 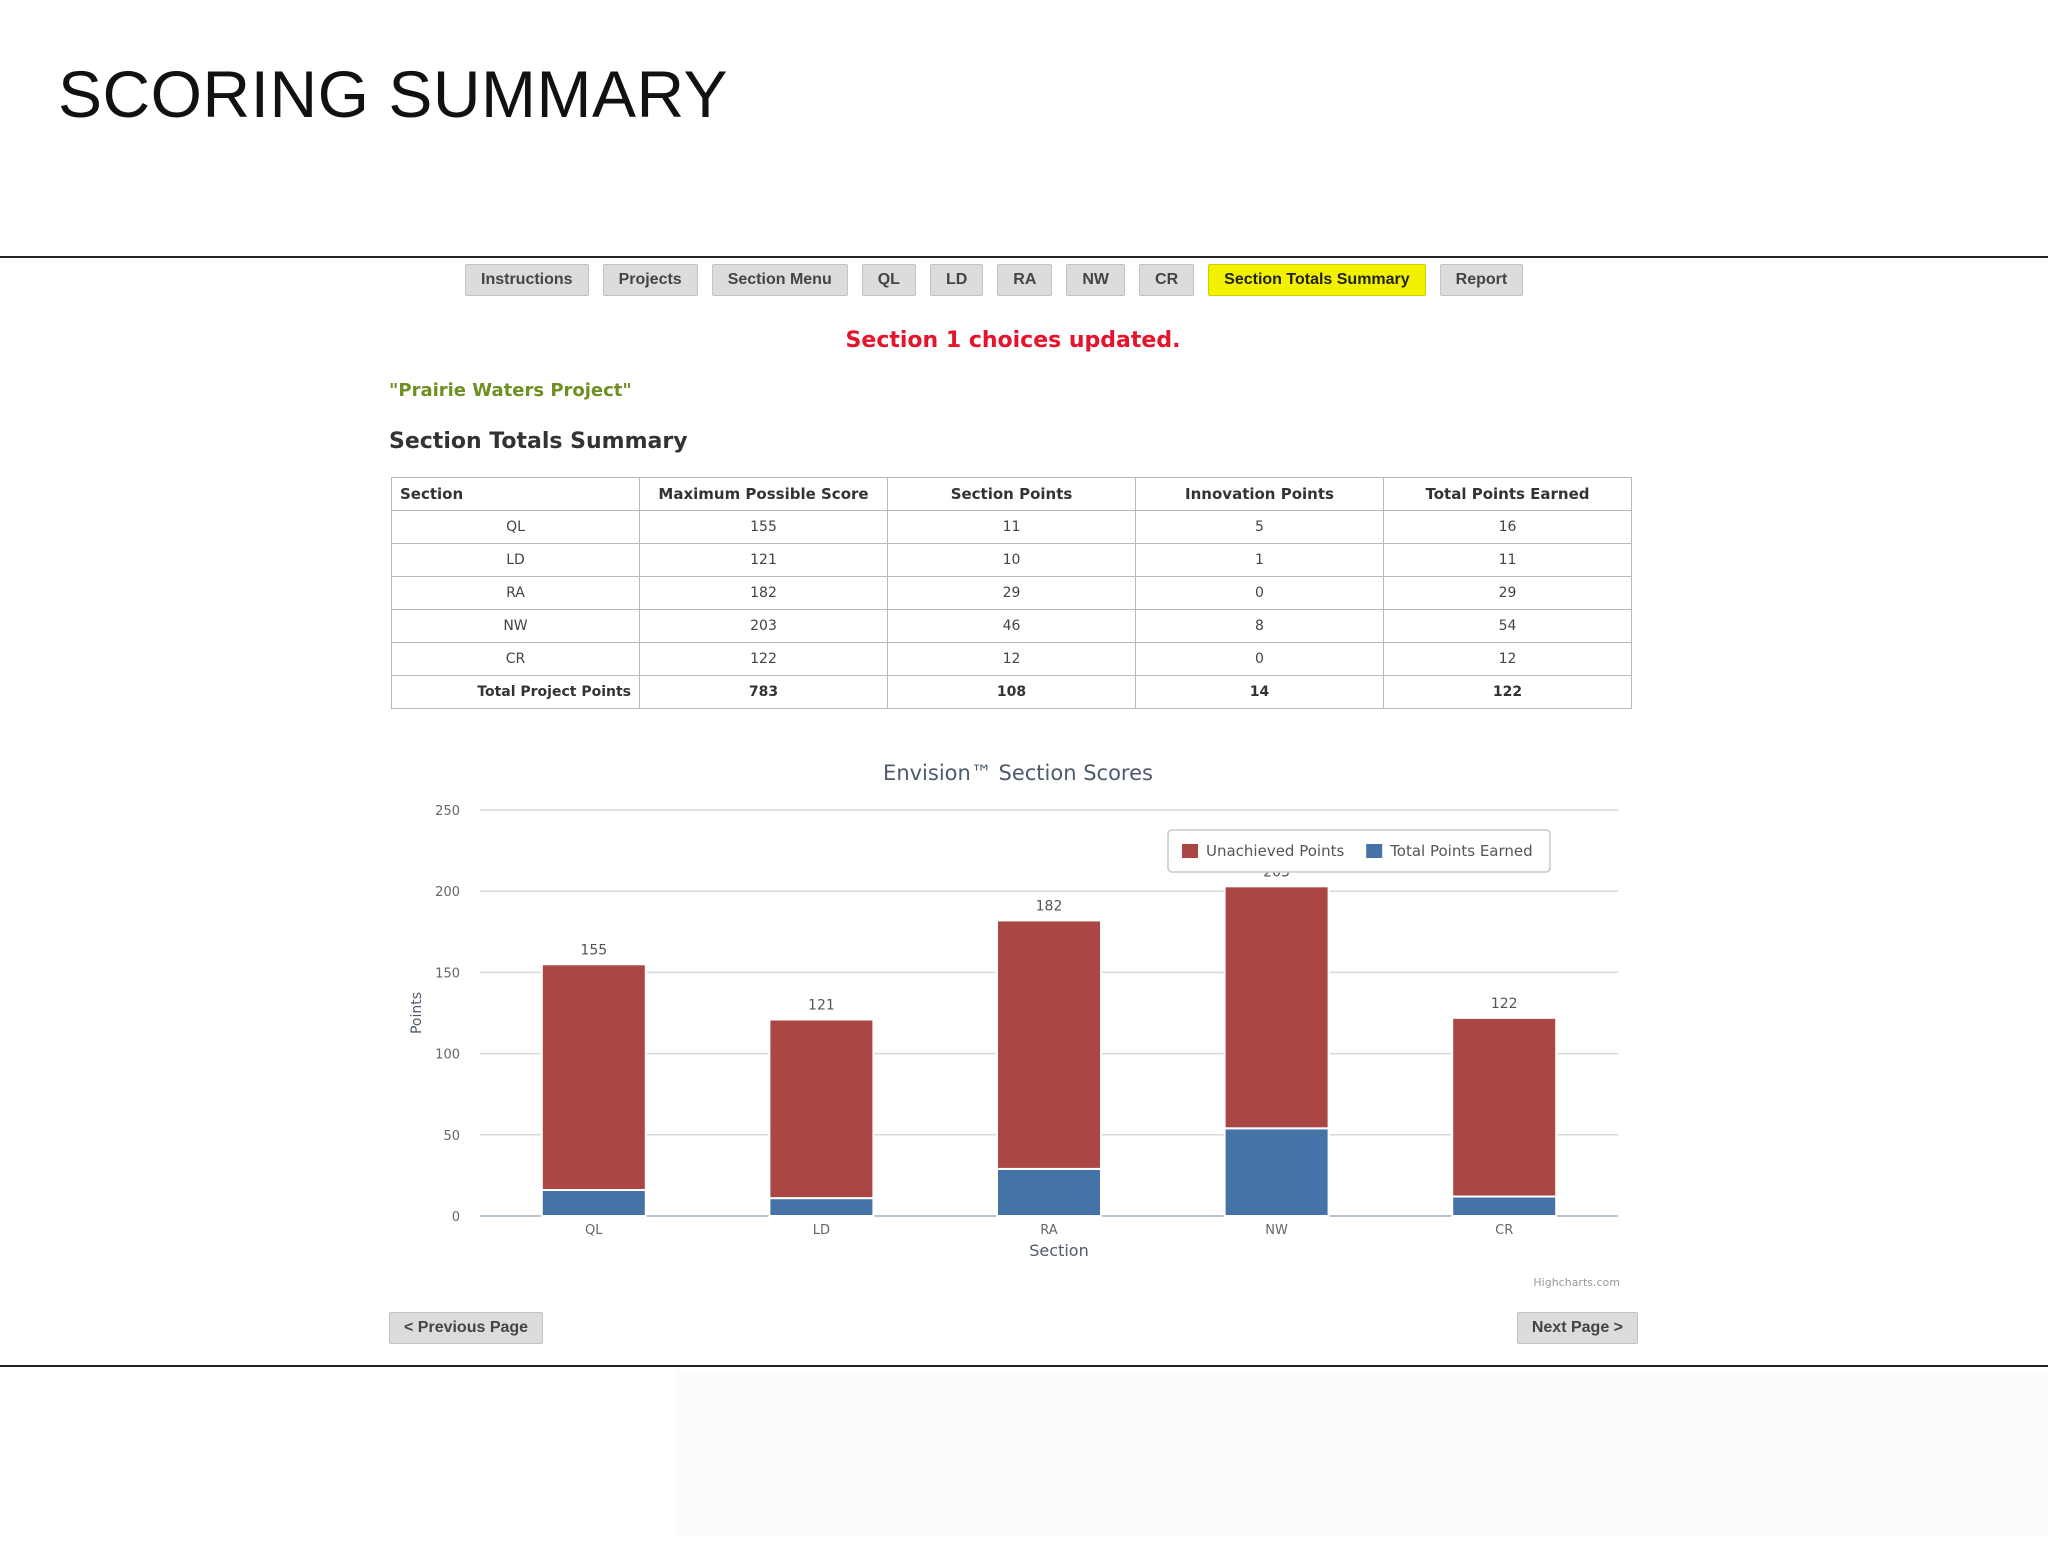 I want to click on table-row: LD 121 10 1 11, so click(x=1011, y=560).